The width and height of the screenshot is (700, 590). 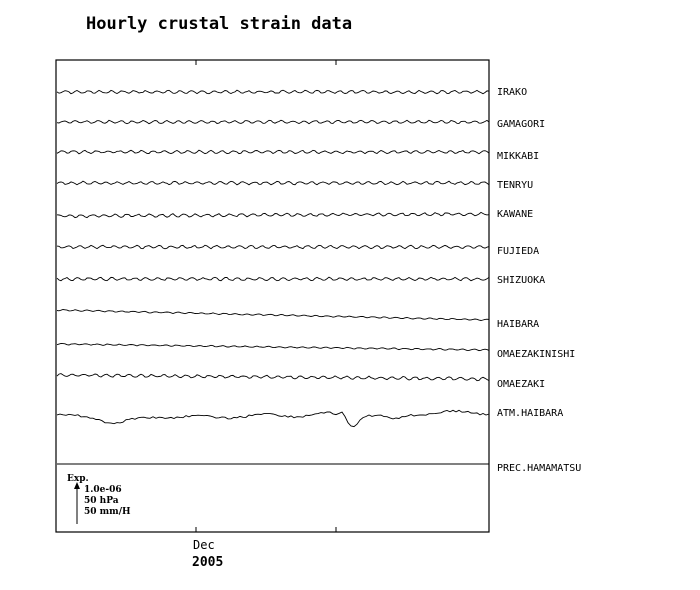 I want to click on label-mikkabi: MIKKABI, so click(x=518, y=156).